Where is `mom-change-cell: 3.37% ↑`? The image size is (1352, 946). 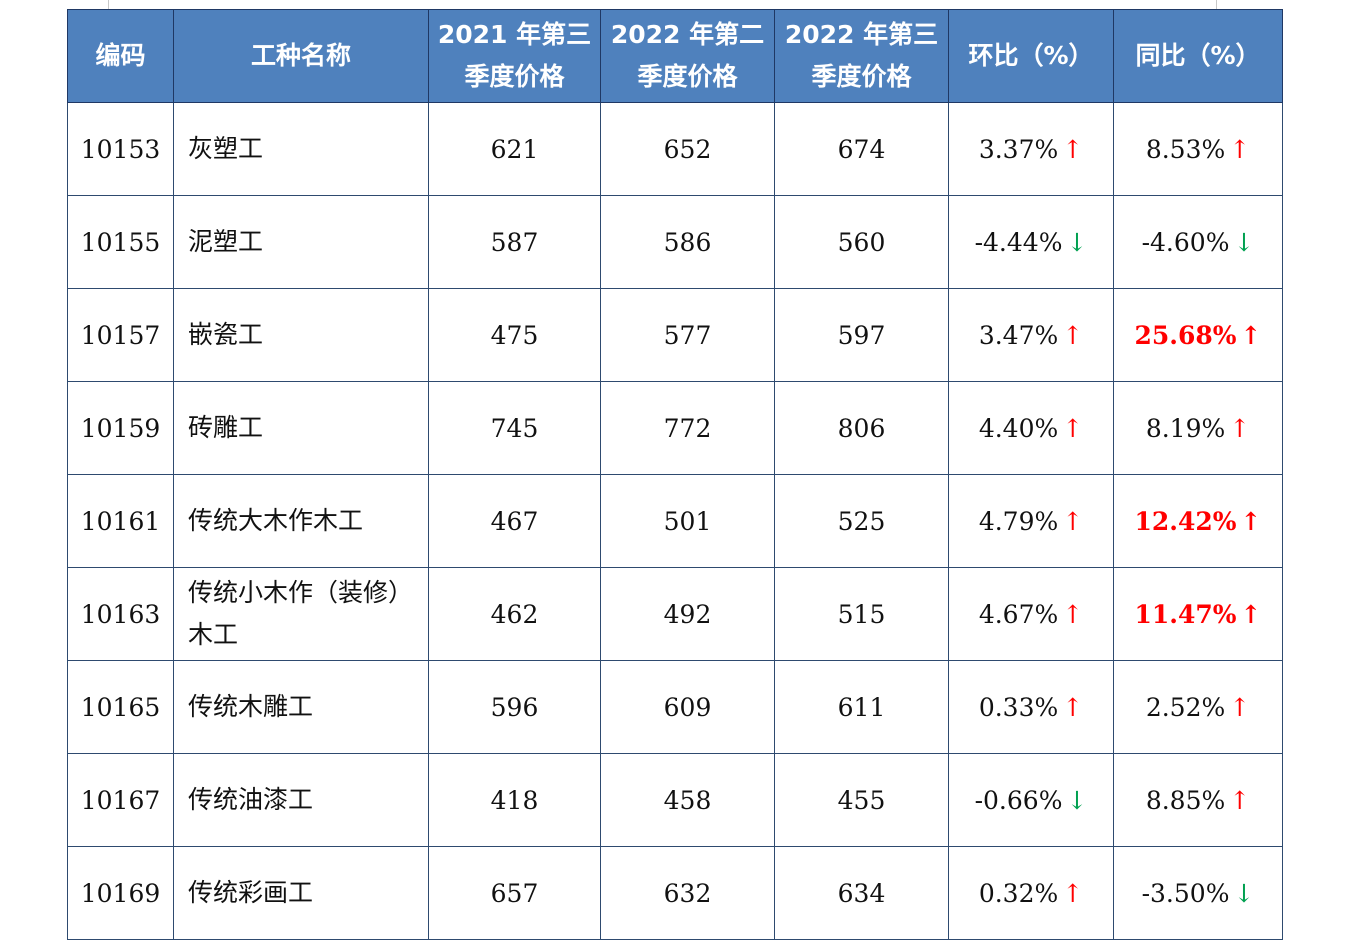
mom-change-cell: 3.37% ↑ is located at coordinates (1031, 149).